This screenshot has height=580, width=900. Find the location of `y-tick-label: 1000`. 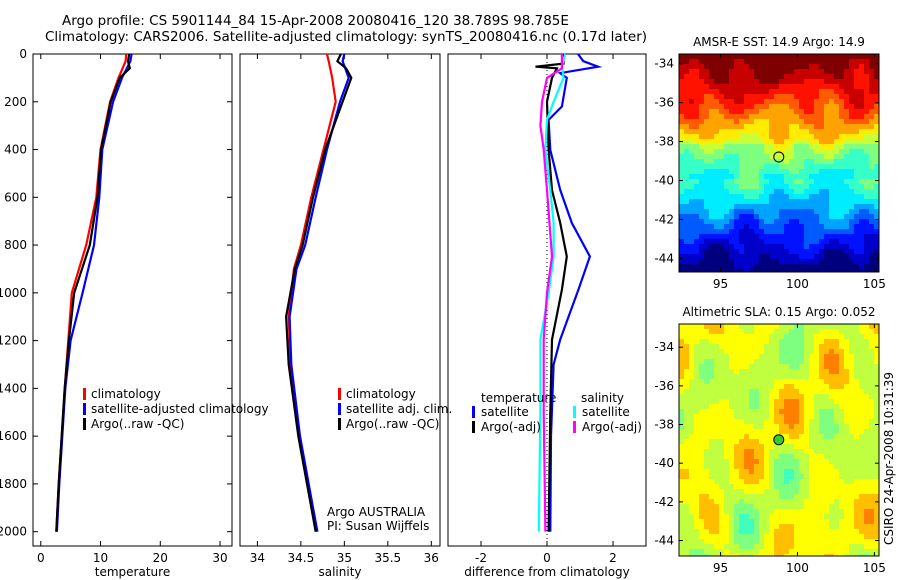

y-tick-label: 1000 is located at coordinates (13, 293).